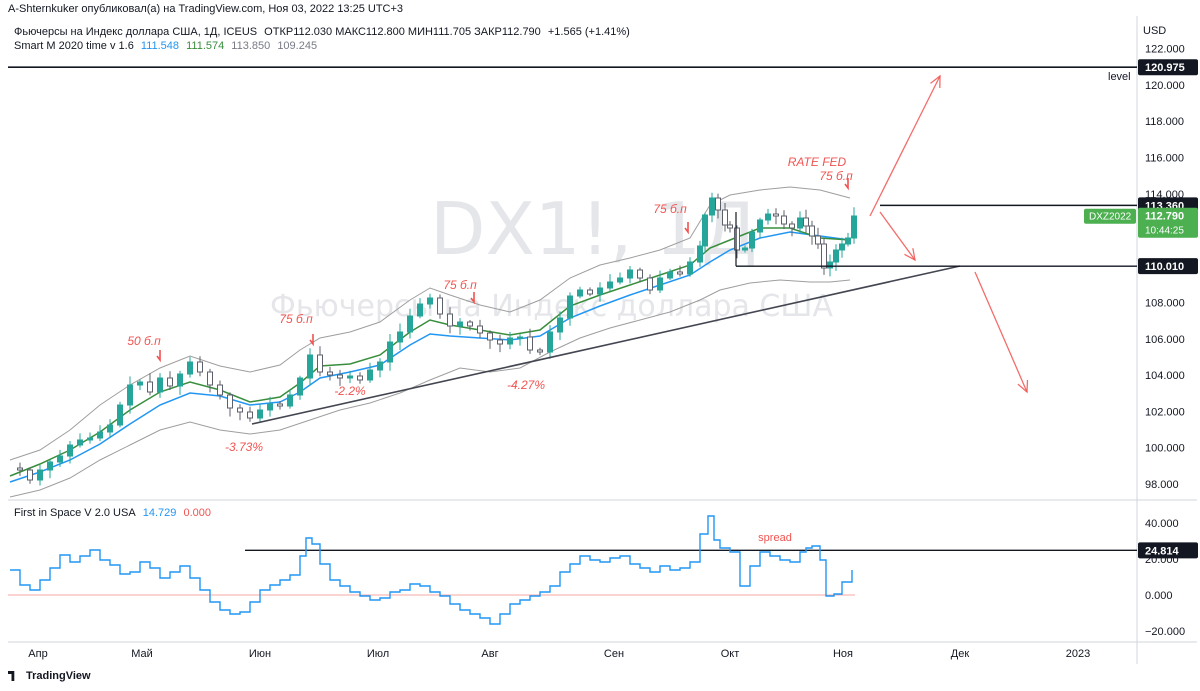 The height and width of the screenshot is (691, 1200). Describe the element at coordinates (960, 654) in the screenshot. I see `x-tick-label: Дек` at that location.